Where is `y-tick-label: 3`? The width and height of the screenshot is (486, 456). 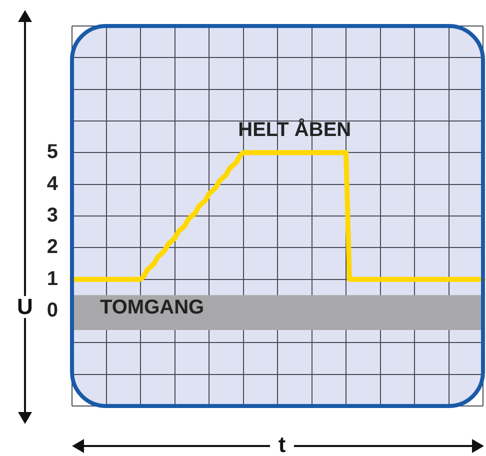 y-tick-label: 3 is located at coordinates (52, 215).